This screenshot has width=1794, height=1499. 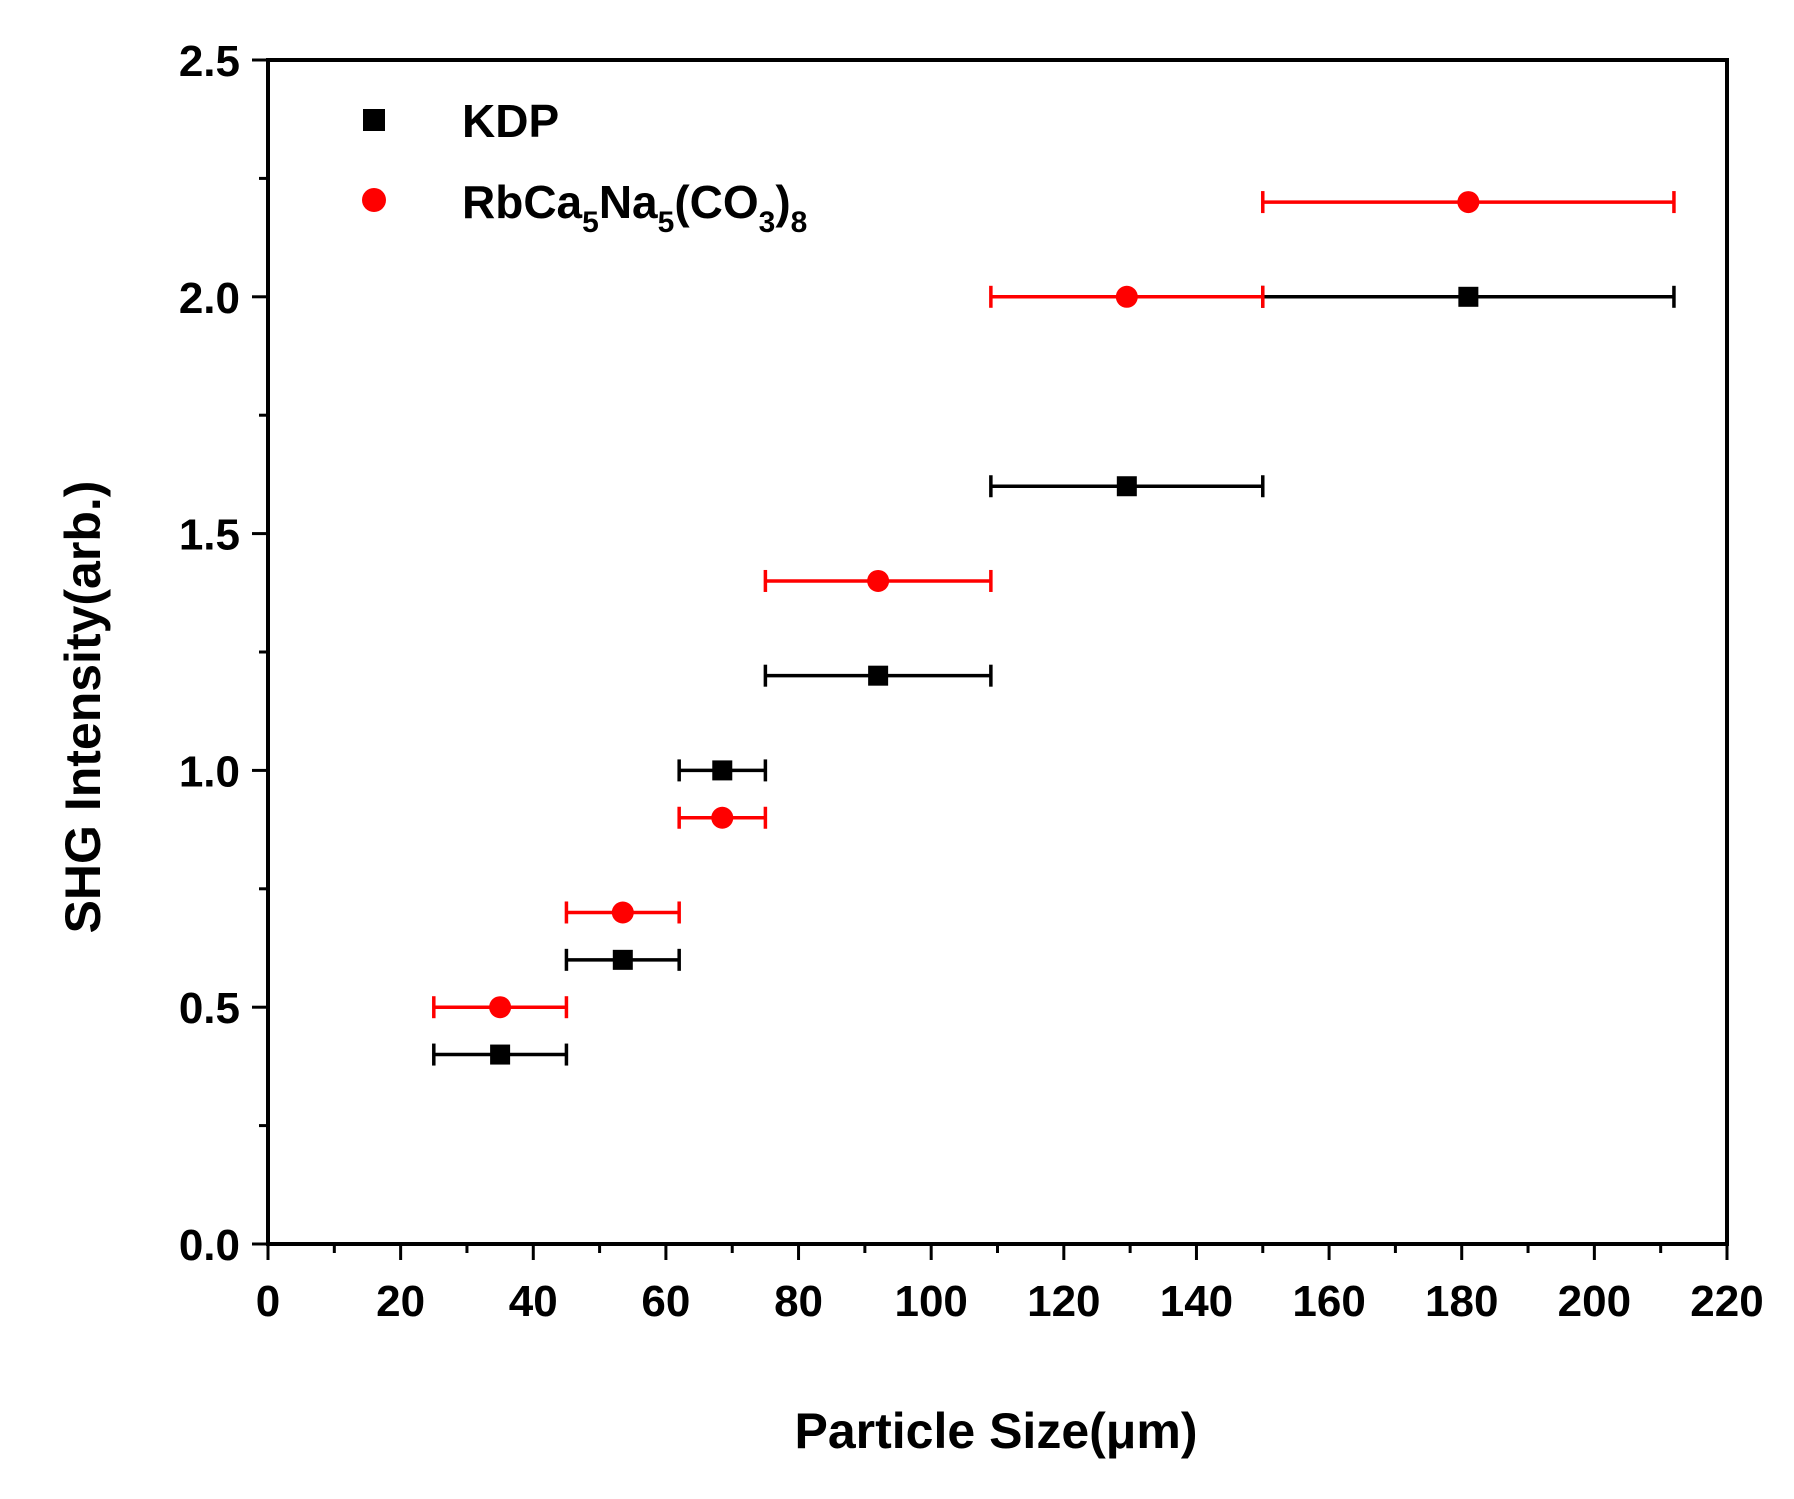 I want to click on y-tick-label: 0.0, so click(x=209, y=1245).